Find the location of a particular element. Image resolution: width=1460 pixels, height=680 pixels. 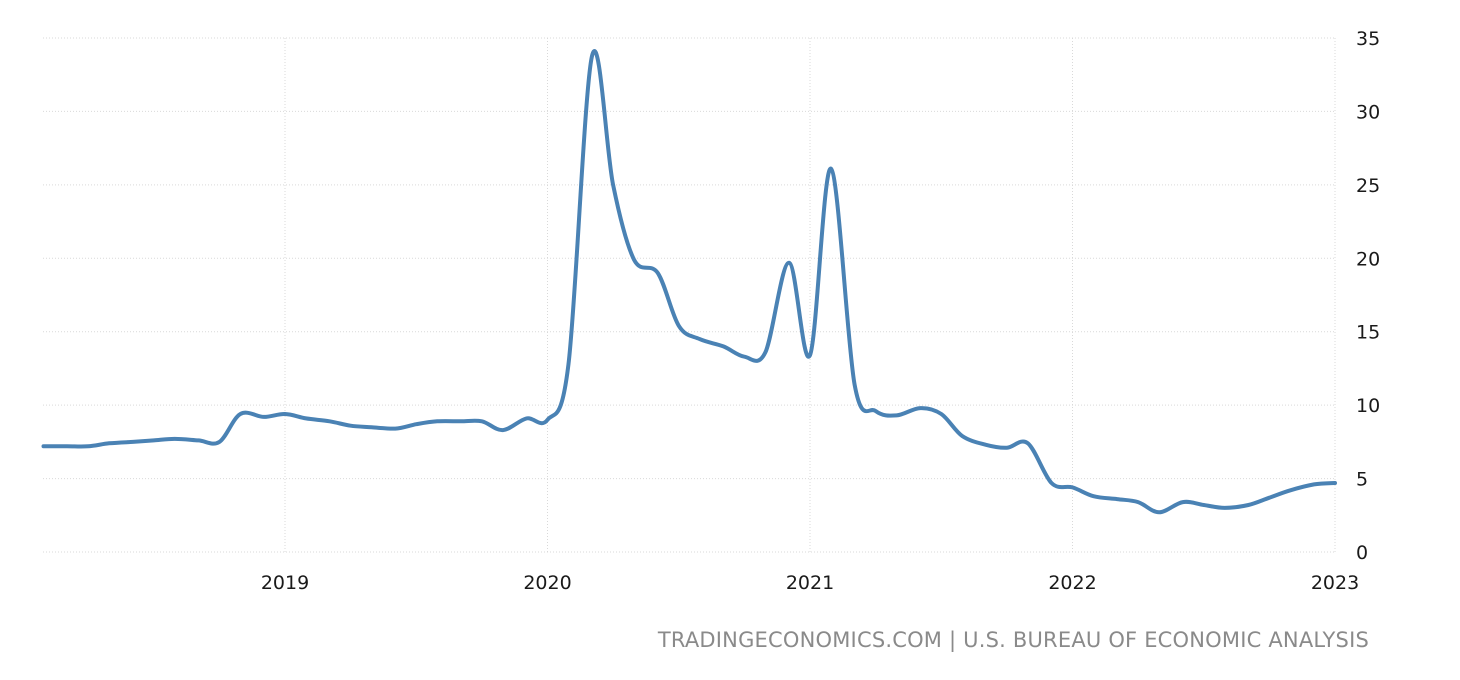

y-tick-label: 5 is located at coordinates (1362, 480).